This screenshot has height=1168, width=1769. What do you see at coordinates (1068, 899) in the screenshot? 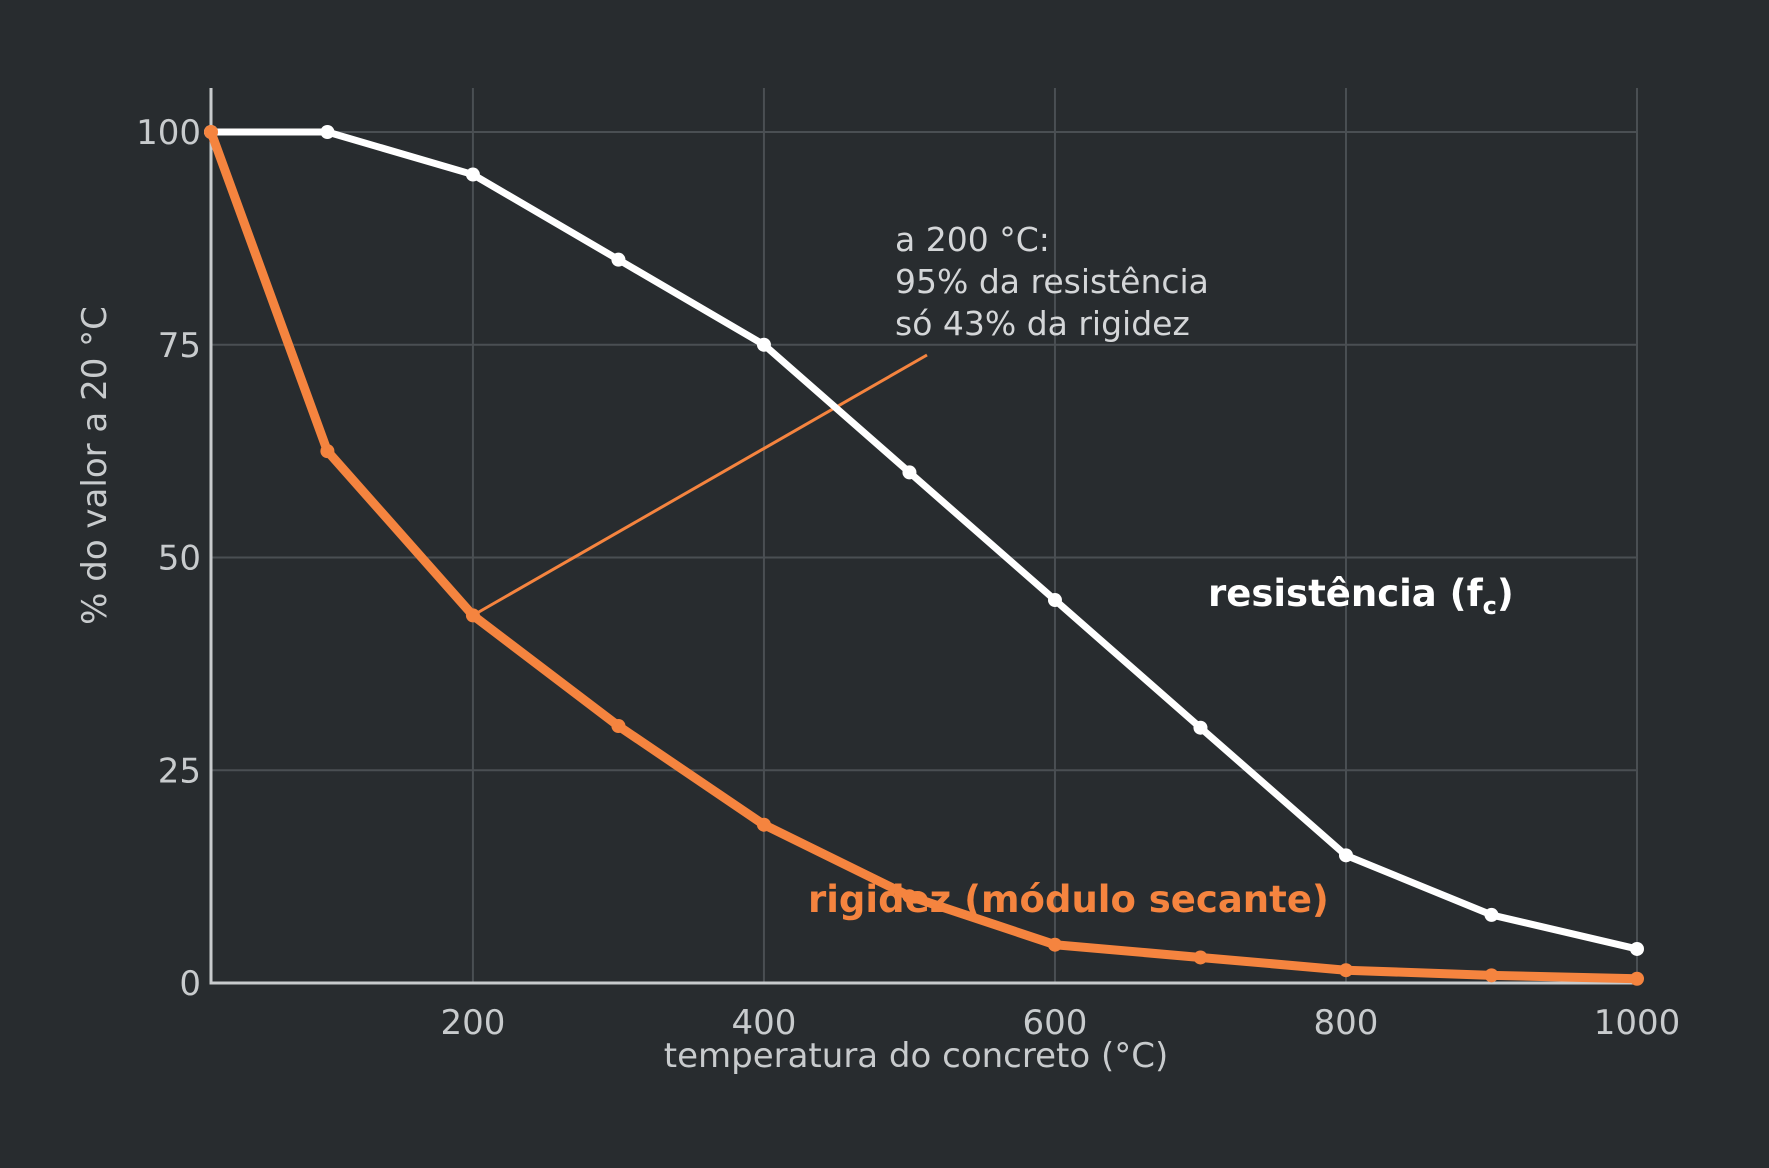
I see `series-label-rigidez: rigidez (módulo secante)` at bounding box center [1068, 899].